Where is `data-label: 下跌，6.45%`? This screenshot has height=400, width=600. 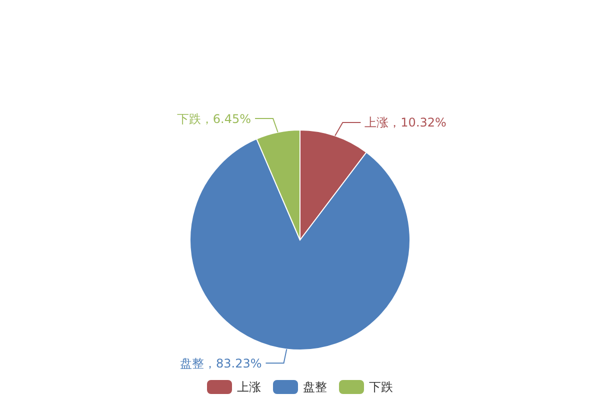 data-label: 下跌，6.45% is located at coordinates (214, 119).